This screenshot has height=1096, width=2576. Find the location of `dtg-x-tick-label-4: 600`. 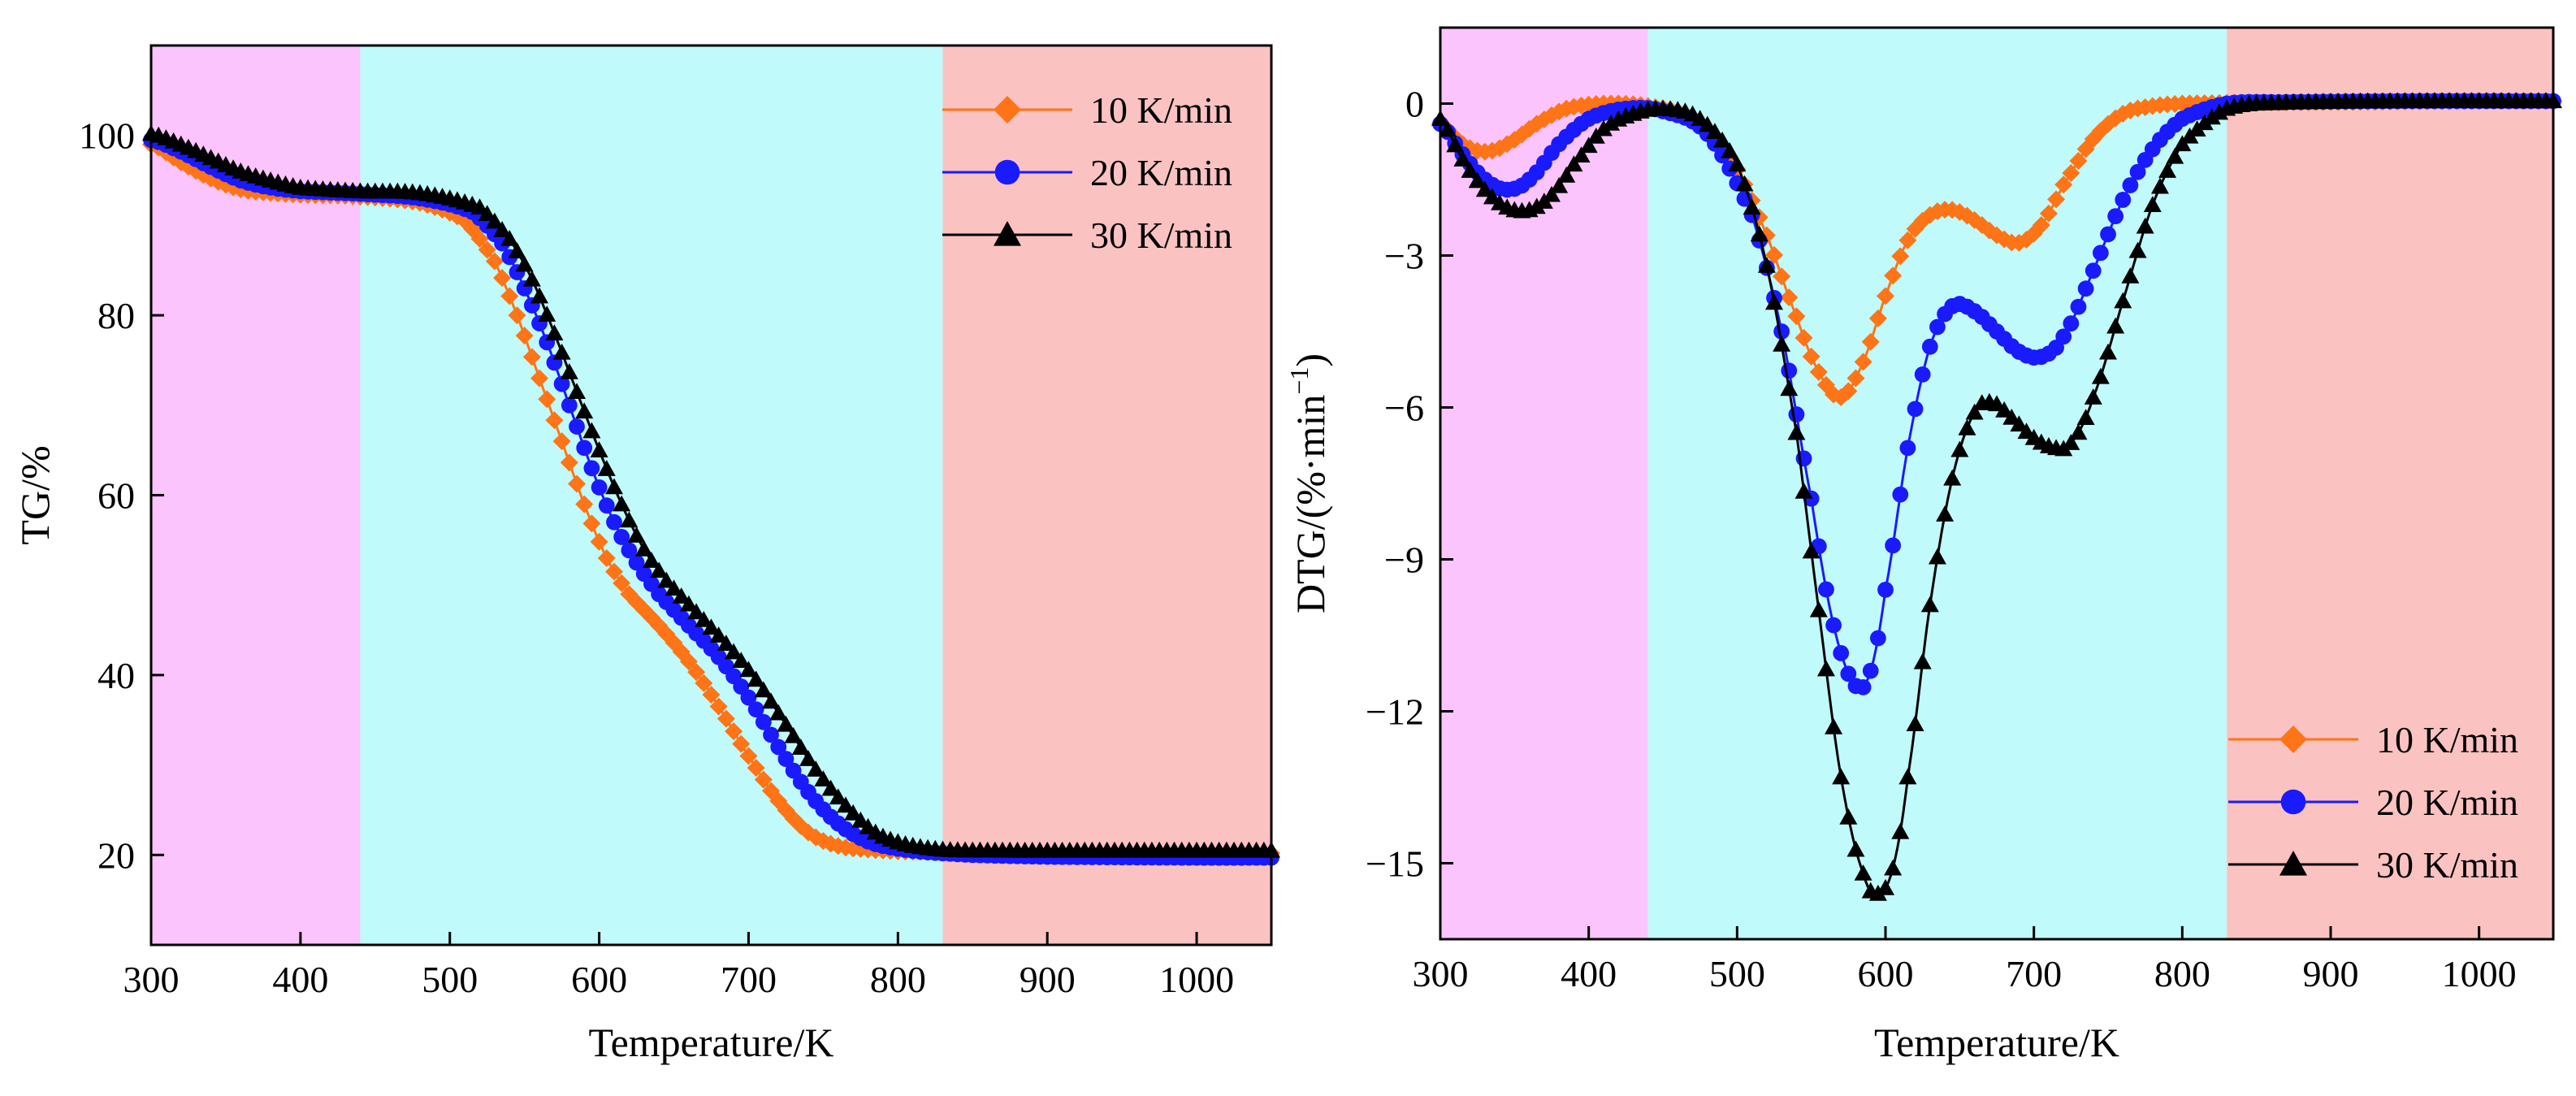

dtg-x-tick-label-4: 600 is located at coordinates (1886, 973).